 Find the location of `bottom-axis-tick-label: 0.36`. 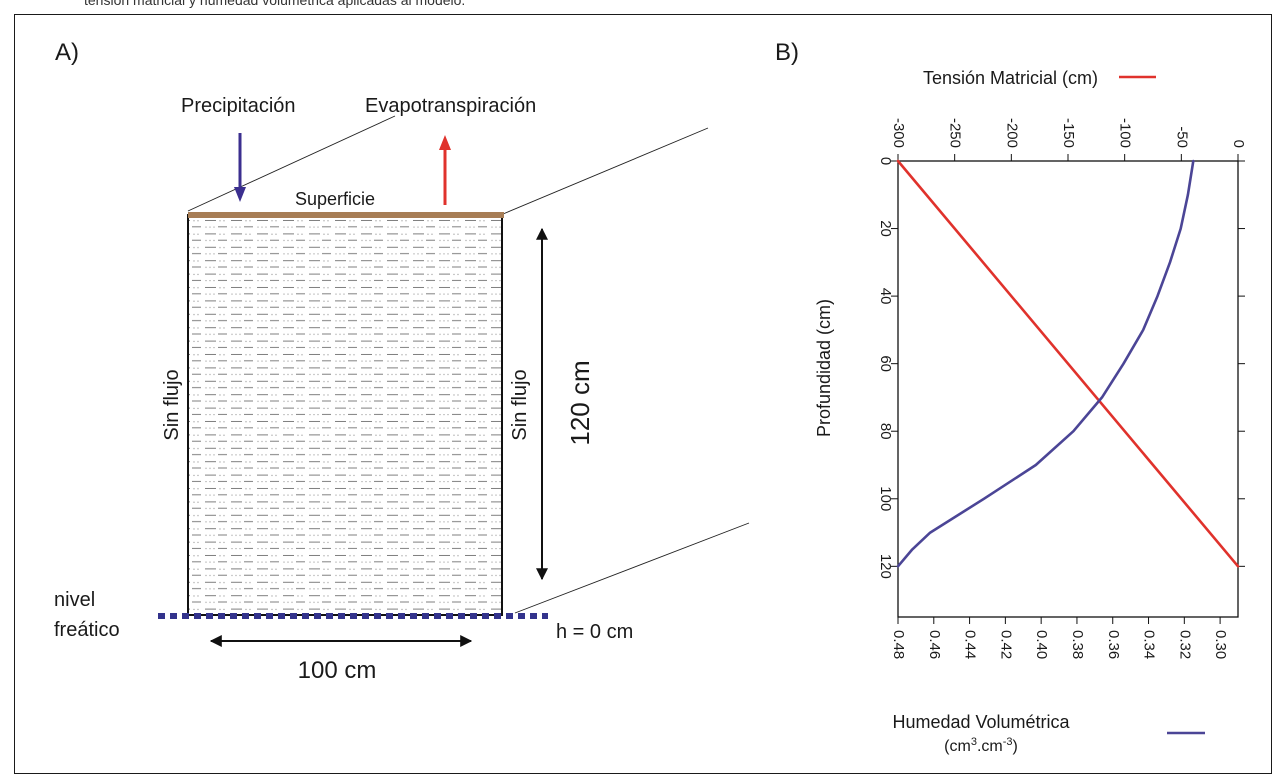

bottom-axis-tick-label: 0.36 is located at coordinates (1113, 644).